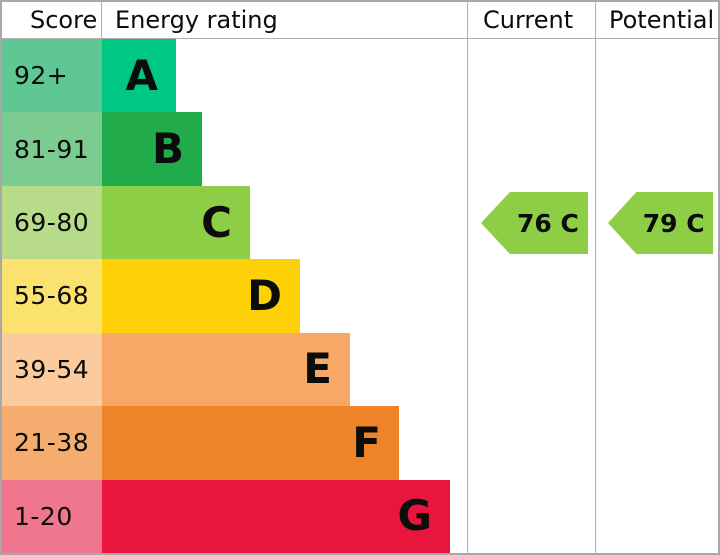  What do you see at coordinates (414, 516) in the screenshot?
I see `band-letter-g: G` at bounding box center [414, 516].